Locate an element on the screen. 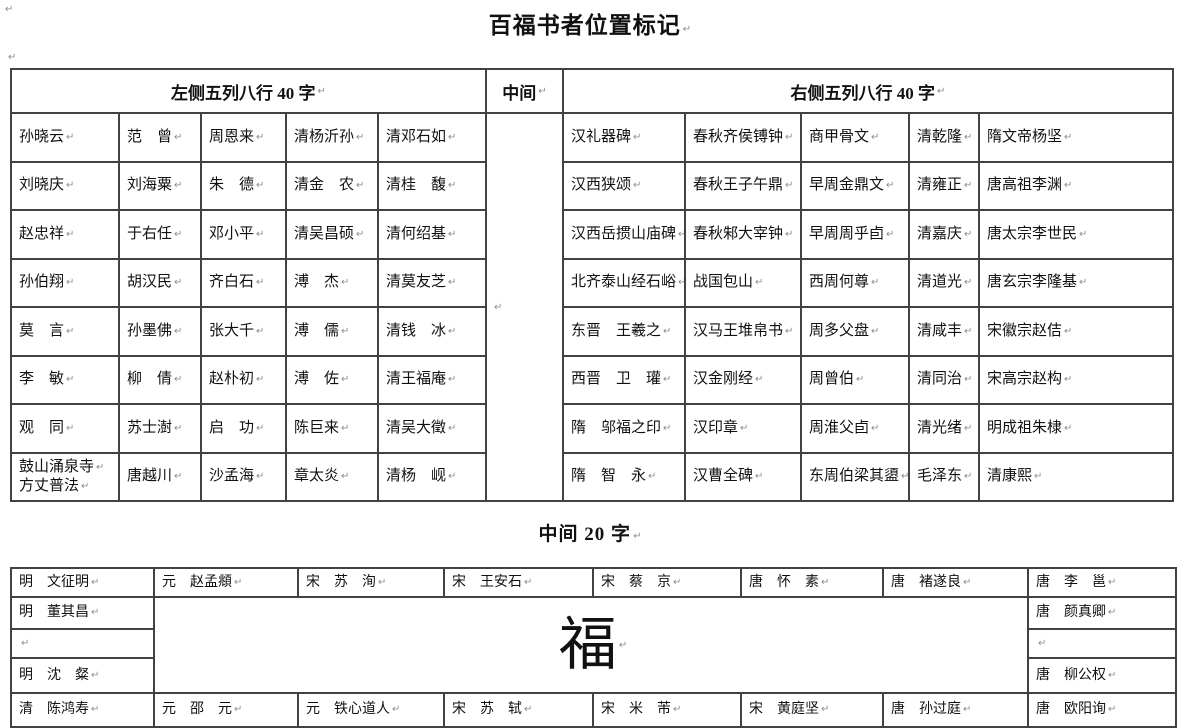 This screenshot has width=1181, height=728. table-cell: 唐 欧阳询 ↵ is located at coordinates (1103, 711).